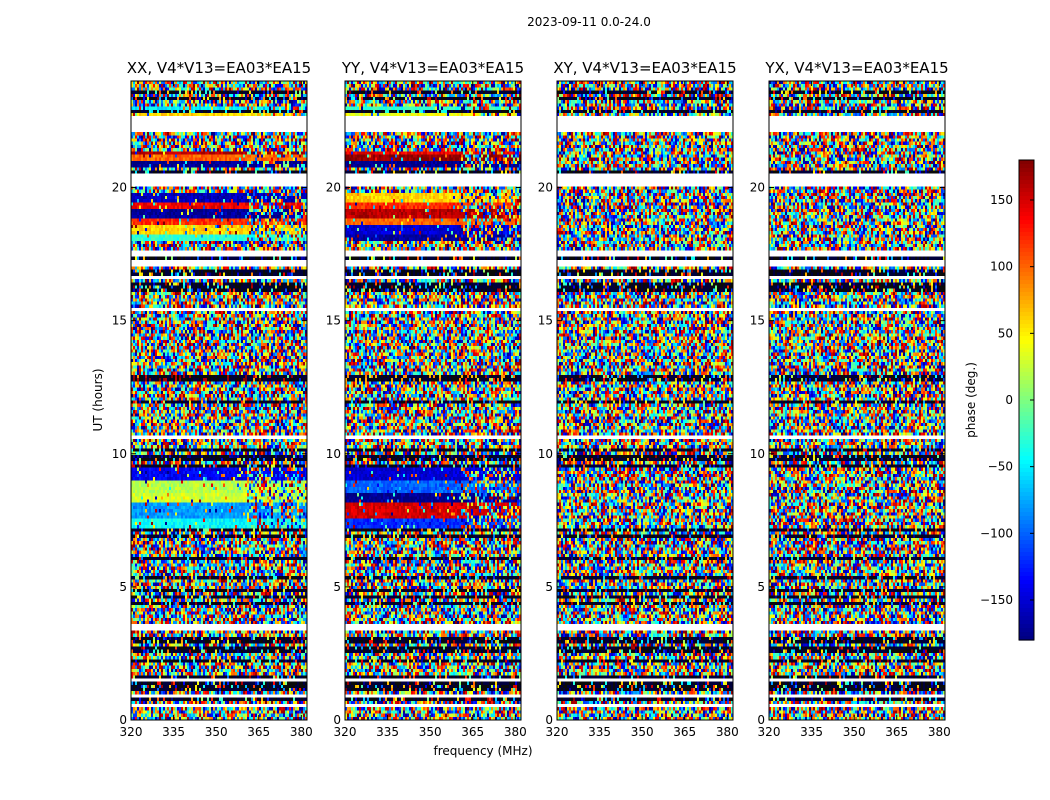 Image resolution: width=1050 pixels, height=800 pixels. Describe the element at coordinates (1000, 467) in the screenshot. I see `colorbar-tick-label: −50` at that location.